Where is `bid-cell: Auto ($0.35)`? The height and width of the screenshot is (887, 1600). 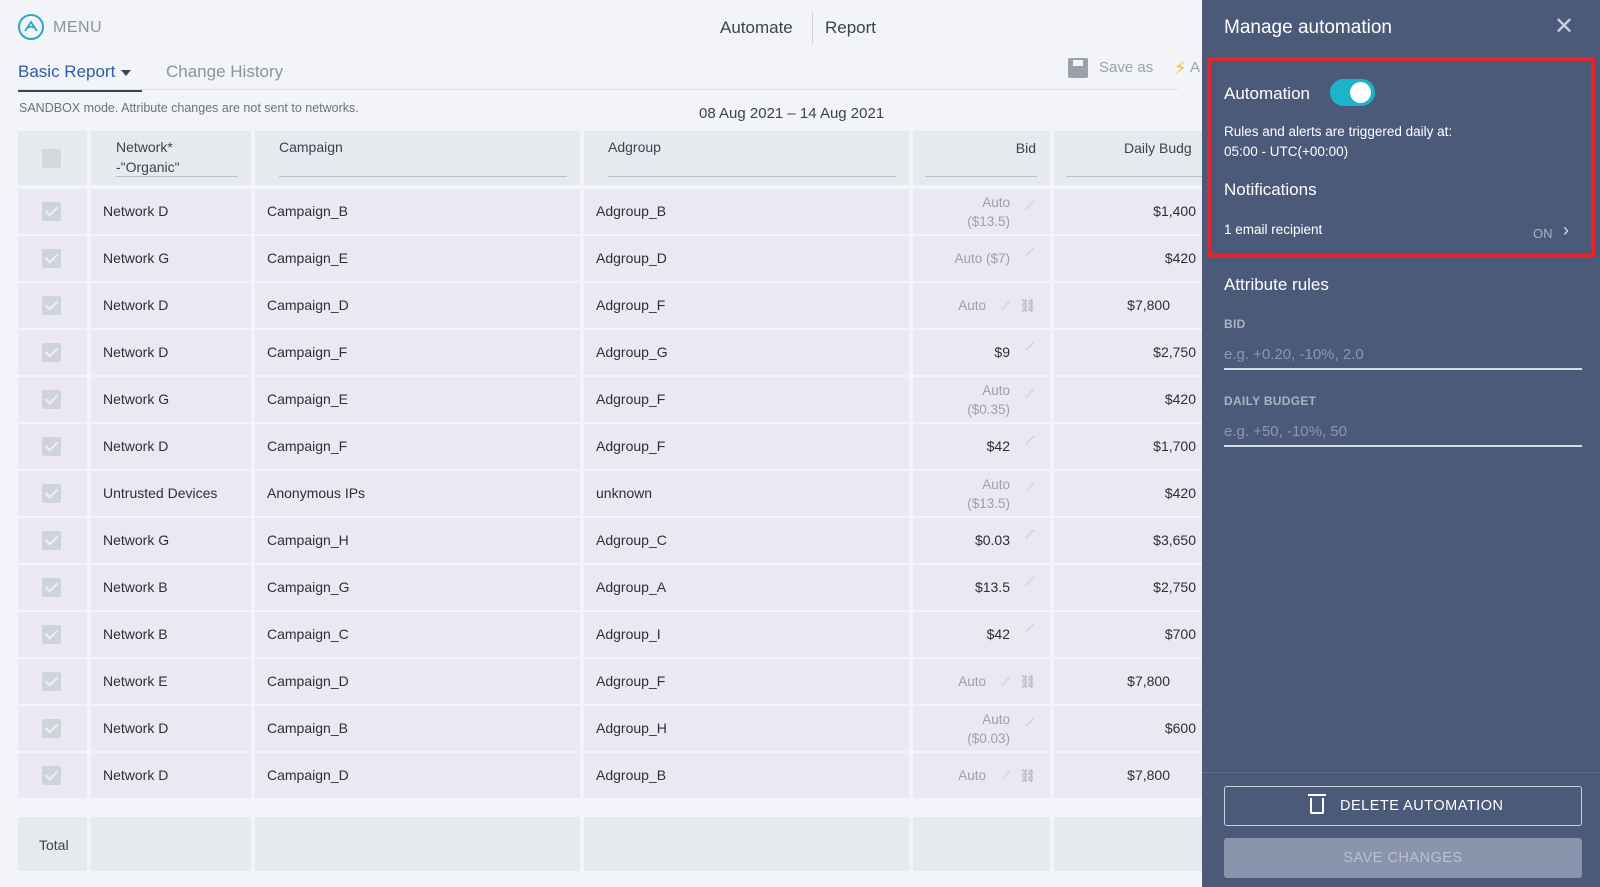 bid-cell: Auto ($0.35) is located at coordinates (981, 399).